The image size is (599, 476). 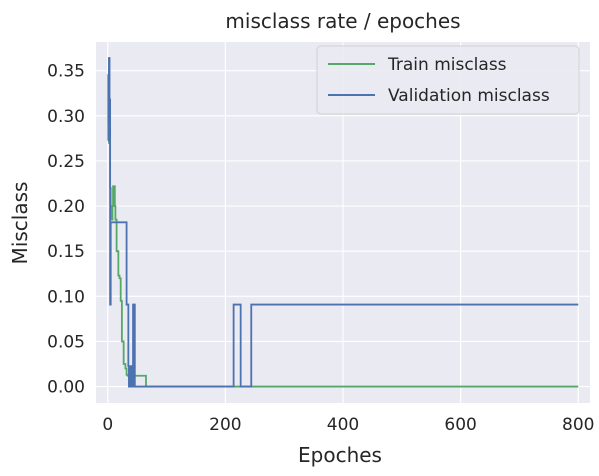 I want to click on x-tick-label: 0, so click(x=107, y=425).